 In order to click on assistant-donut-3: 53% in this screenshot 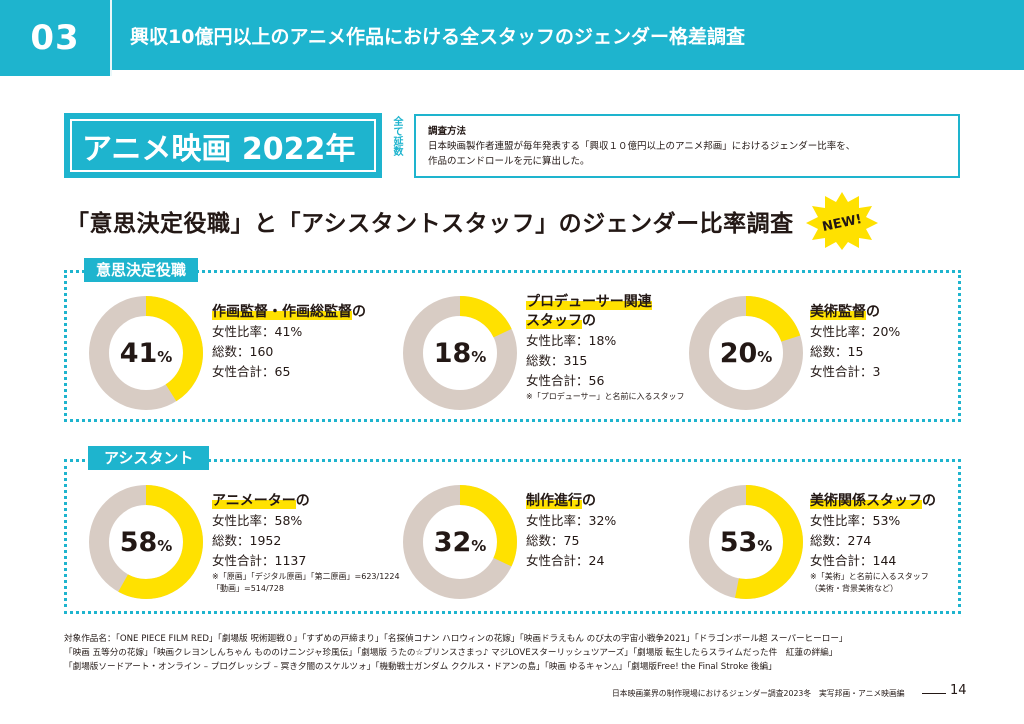, I will do `click(746, 542)`.